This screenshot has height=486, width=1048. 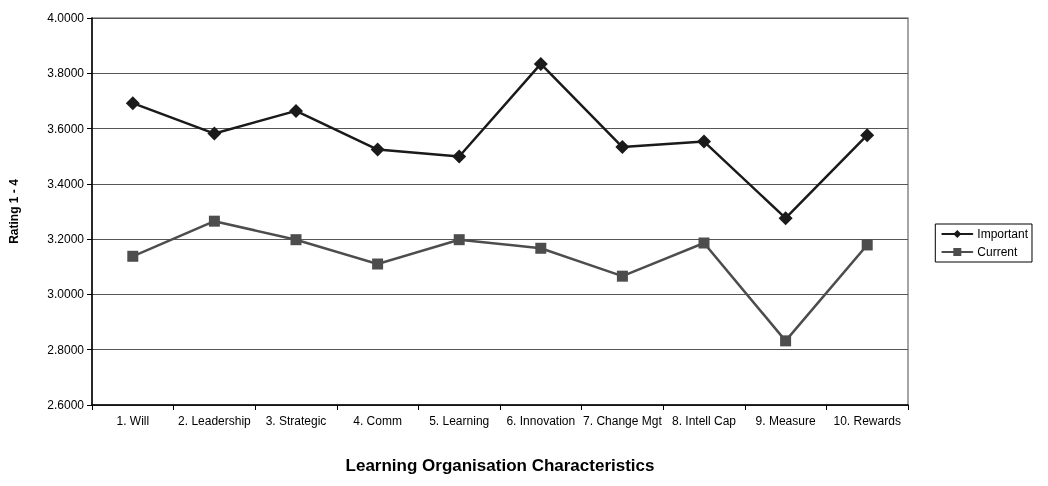 What do you see at coordinates (66, 405) in the screenshot?
I see `y-tick-label: 2.6000` at bounding box center [66, 405].